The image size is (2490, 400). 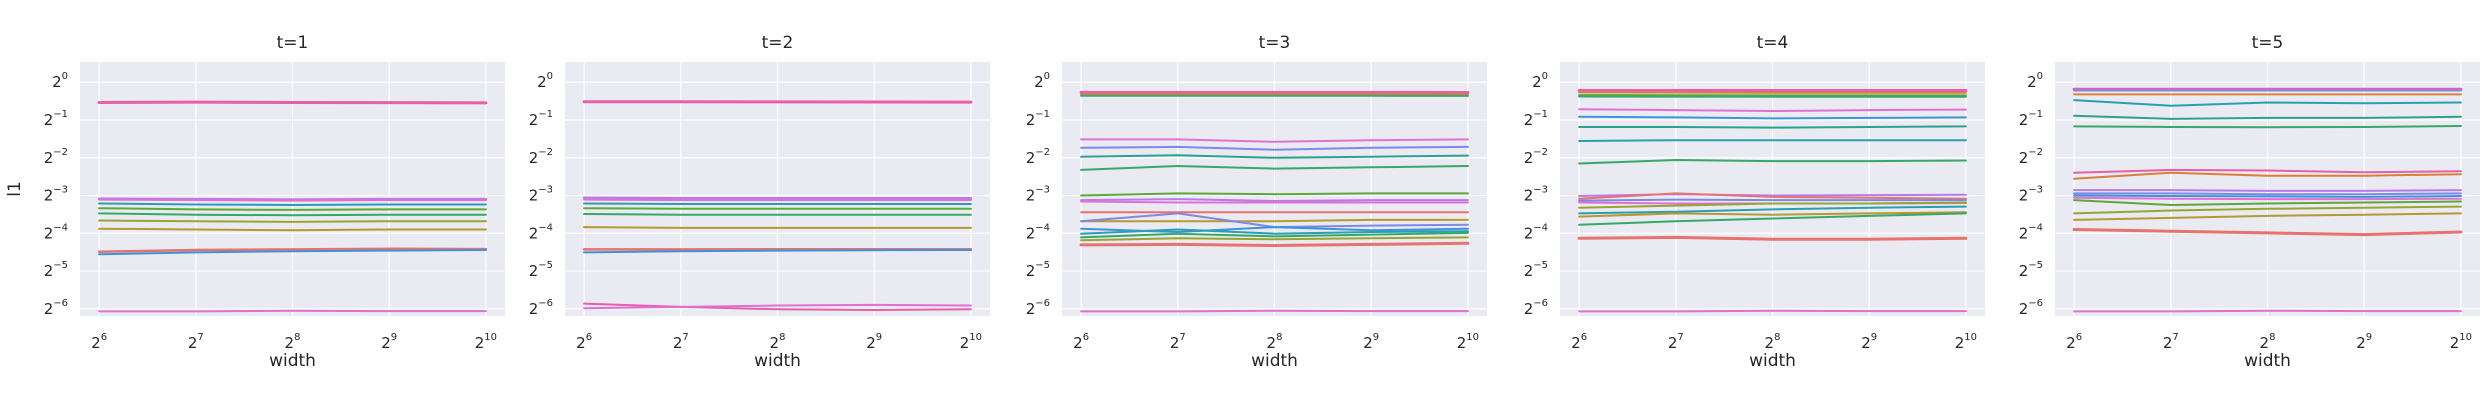 What do you see at coordinates (1275, 43) in the screenshot?
I see `panel-title: t=3` at bounding box center [1275, 43].